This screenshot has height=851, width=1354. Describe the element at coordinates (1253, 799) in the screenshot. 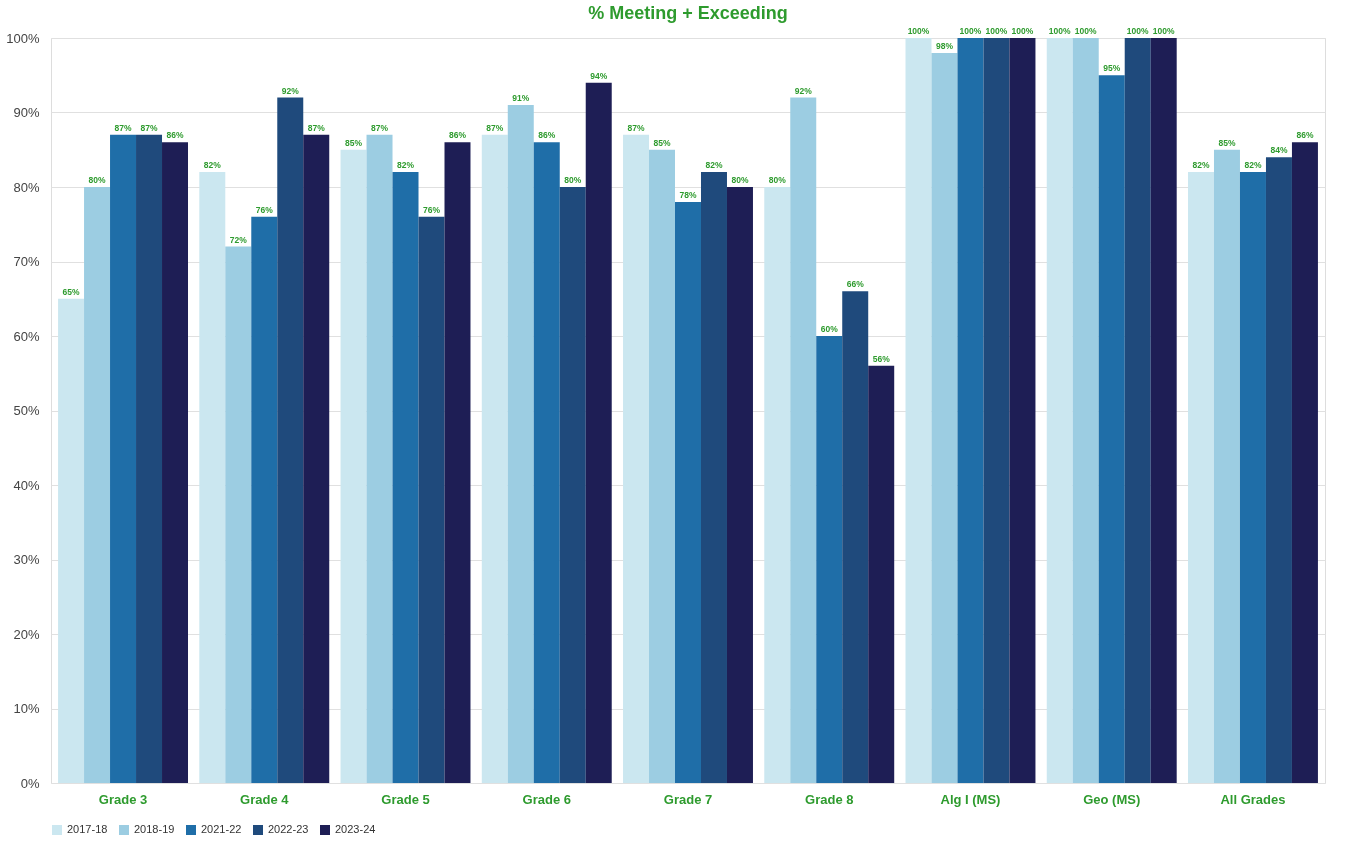

I see `x-tick-label: All Grades` at that location.